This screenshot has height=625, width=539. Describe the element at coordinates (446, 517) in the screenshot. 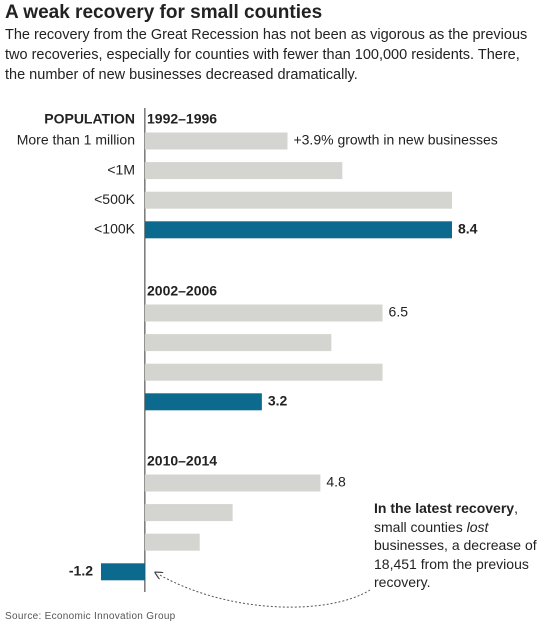

I see `annotation-text: , small counties` at that location.